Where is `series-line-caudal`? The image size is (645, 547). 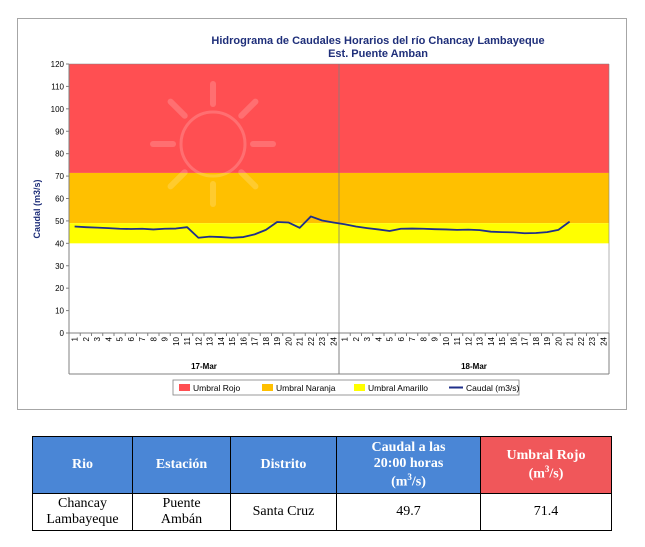 series-line-caudal is located at coordinates (322, 227).